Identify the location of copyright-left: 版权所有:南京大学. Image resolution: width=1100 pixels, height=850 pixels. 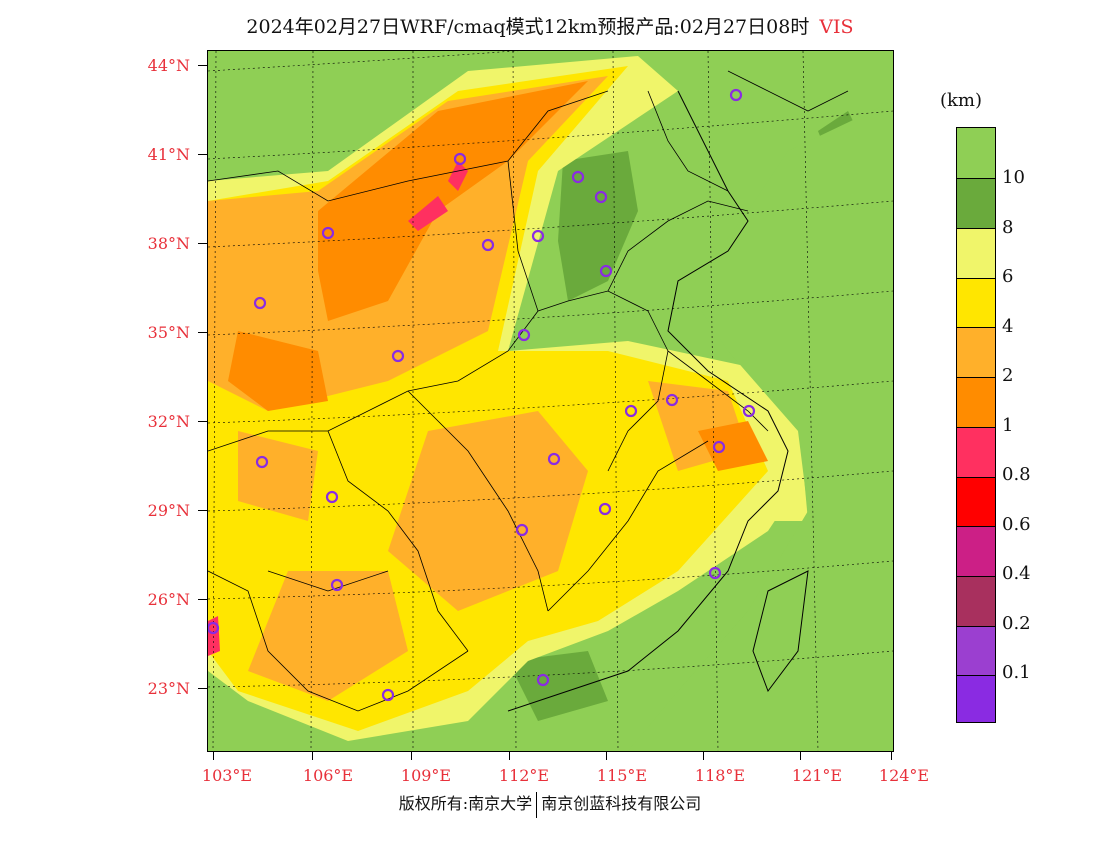
(465, 803).